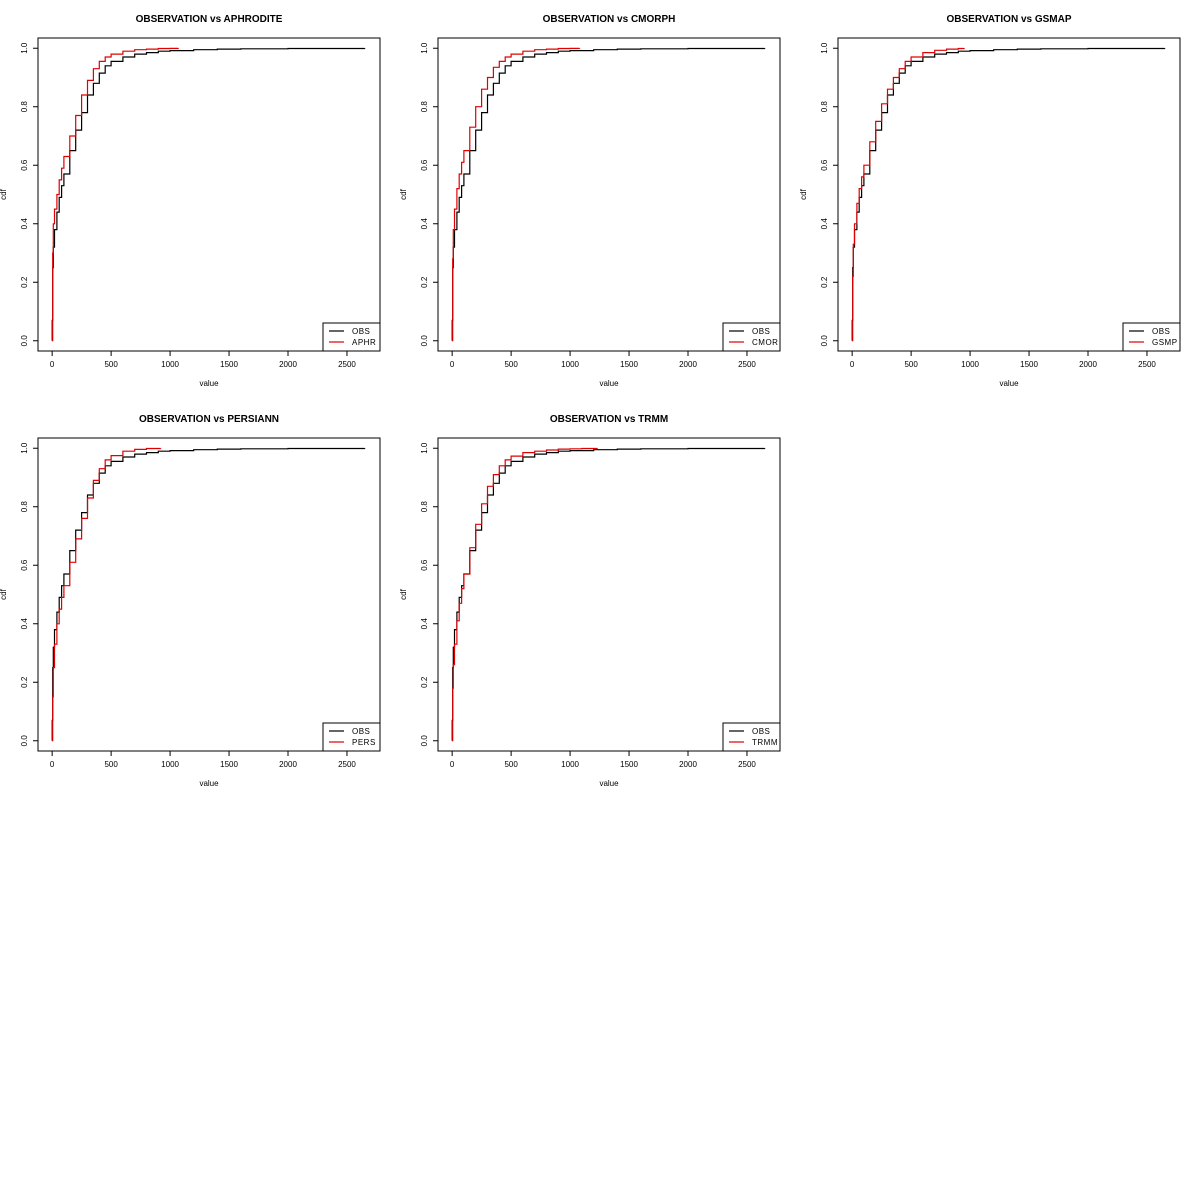 This screenshot has height=1200, width=1200. Describe the element at coordinates (516, 194) in the screenshot. I see `series-line-cmor` at that location.